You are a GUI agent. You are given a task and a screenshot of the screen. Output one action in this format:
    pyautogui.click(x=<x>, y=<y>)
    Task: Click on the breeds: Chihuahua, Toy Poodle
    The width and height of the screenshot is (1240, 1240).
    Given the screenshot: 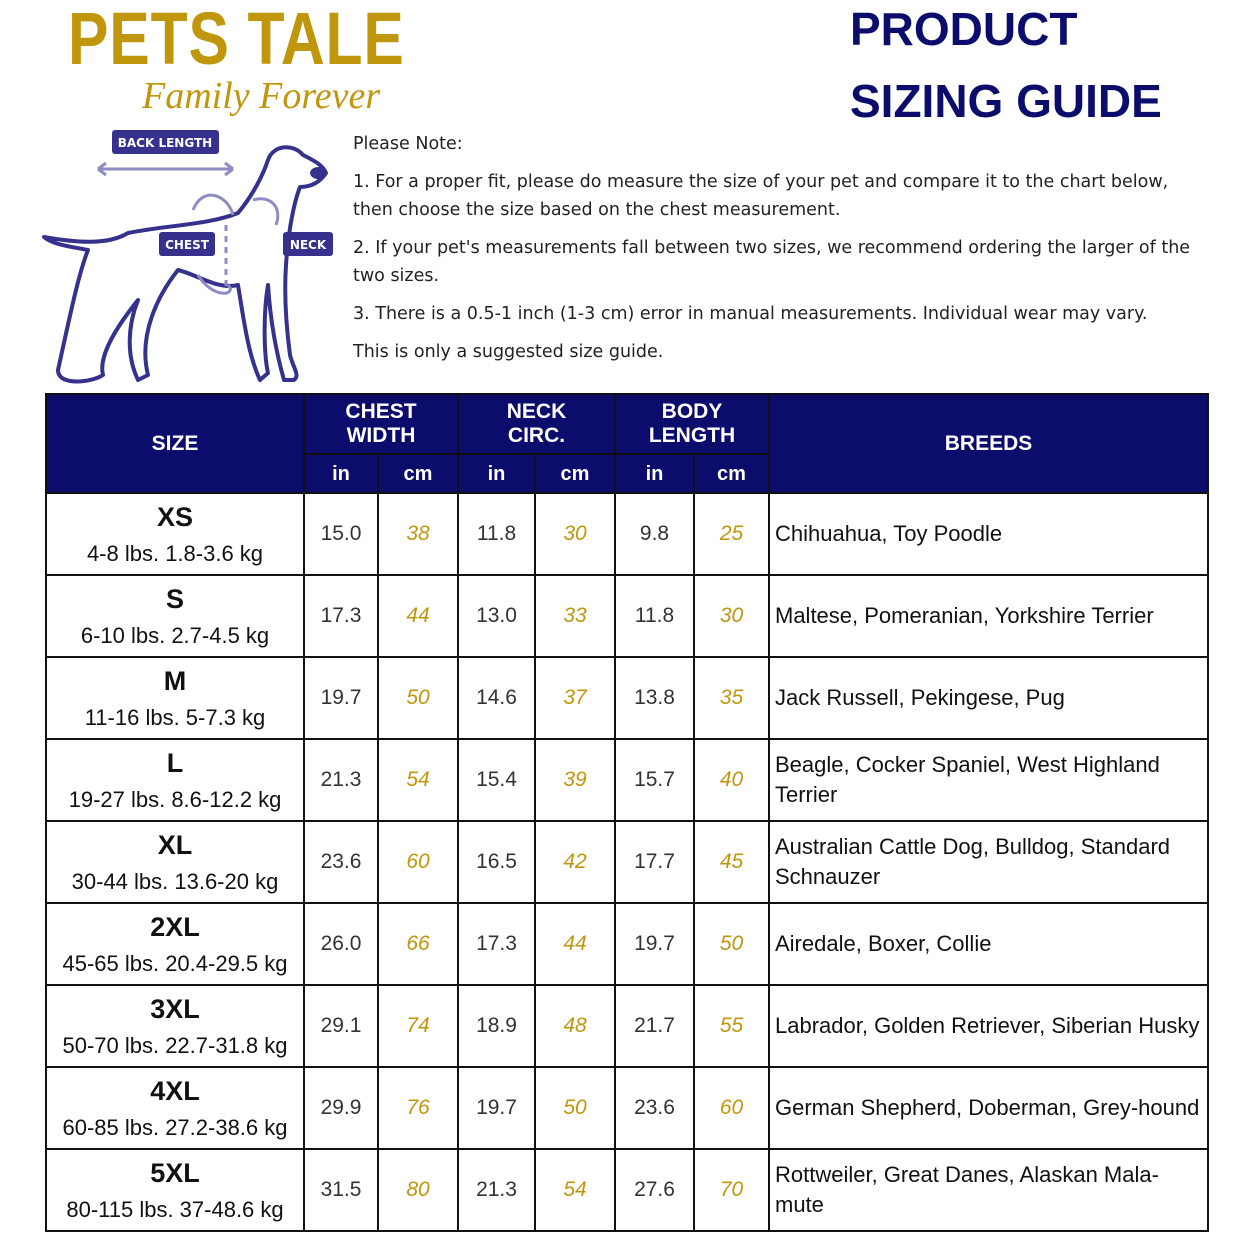 What is the action you would take?
    pyautogui.click(x=988, y=534)
    